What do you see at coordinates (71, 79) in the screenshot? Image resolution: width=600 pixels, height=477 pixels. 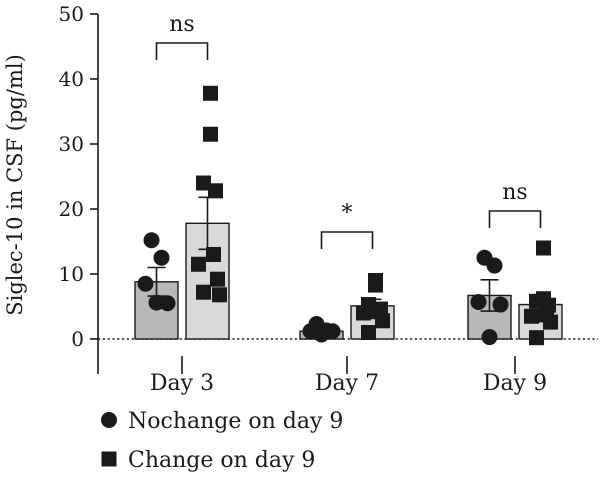 I see `y-tick-label-4: 40` at bounding box center [71, 79].